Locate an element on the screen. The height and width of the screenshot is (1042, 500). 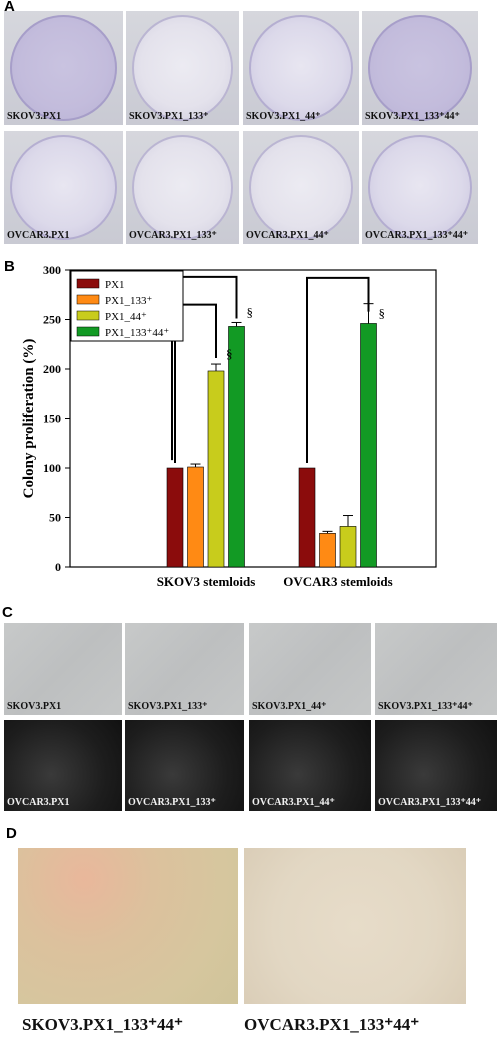
panel-label-a: A is located at coordinates (9, 7).